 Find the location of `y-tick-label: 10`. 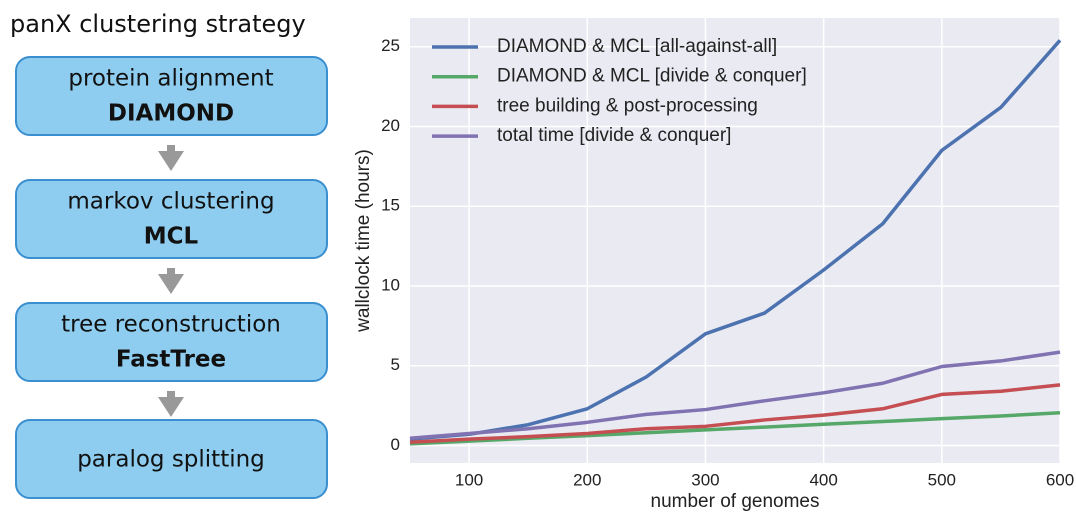

y-tick-label: 10 is located at coordinates (390, 284).